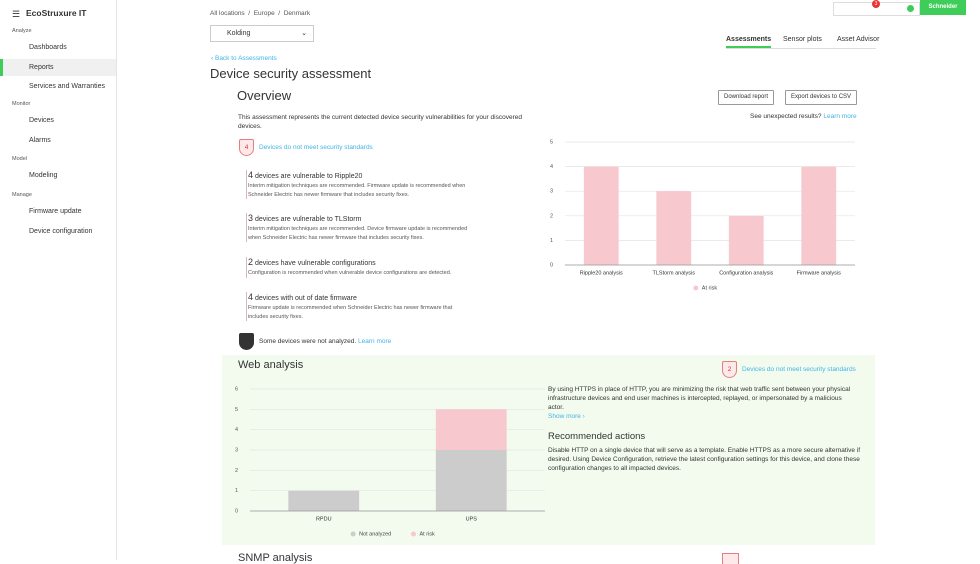  What do you see at coordinates (56, 13) in the screenshot?
I see `brand: EcoStruxure IT` at bounding box center [56, 13].